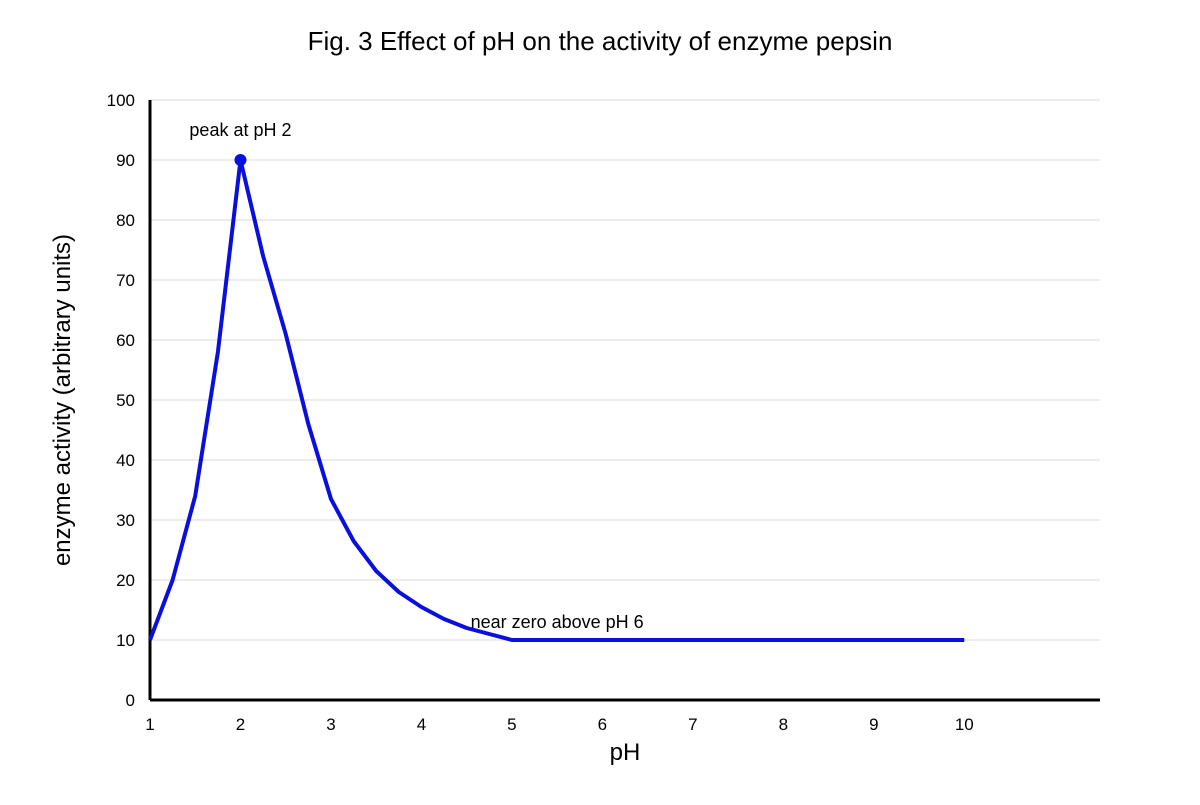 This screenshot has width=1200, height=805. Describe the element at coordinates (125, 460) in the screenshot. I see `y-tick-label: 40` at that location.